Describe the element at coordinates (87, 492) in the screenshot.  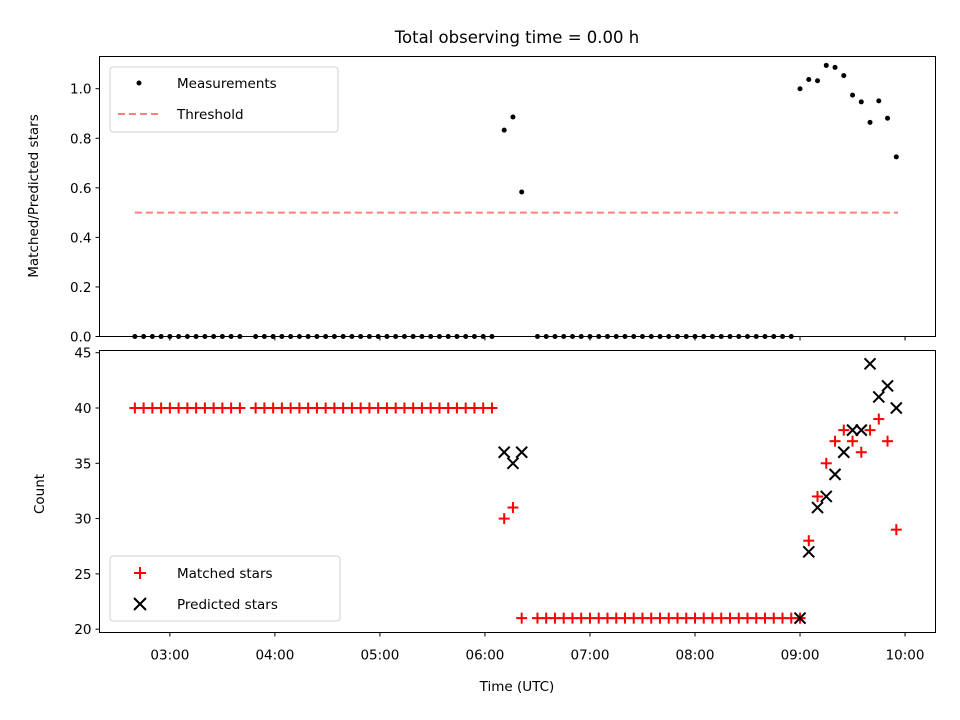
I see `bottom-y-ticks: 20 25 30 35 40 45` at that location.